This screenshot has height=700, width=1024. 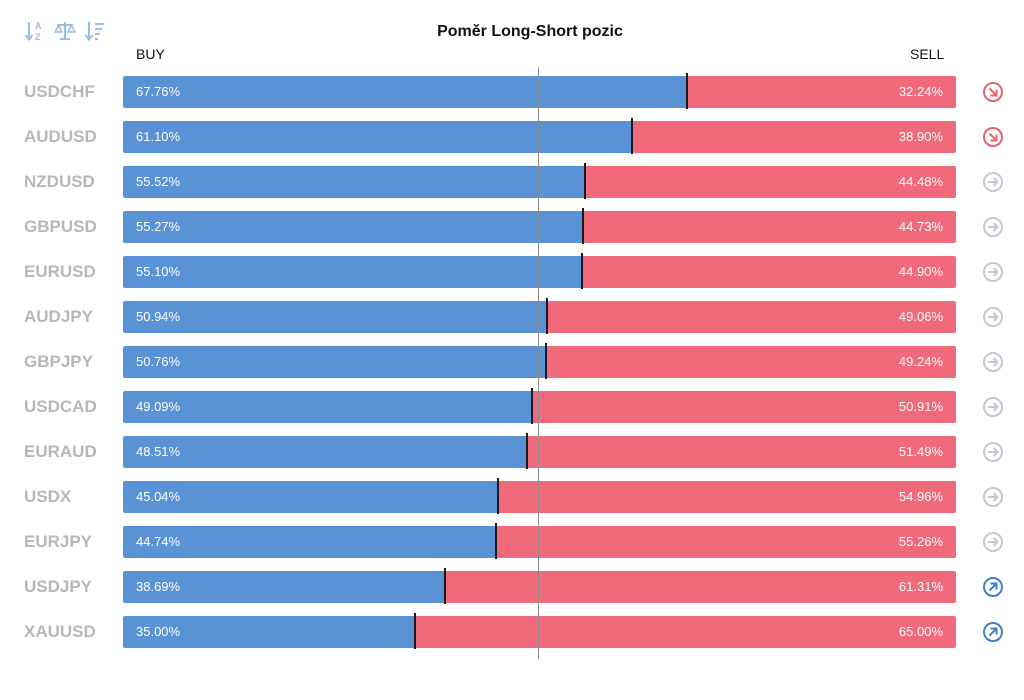 I want to click on buy-bar: 35.00%, so click(x=269, y=632).